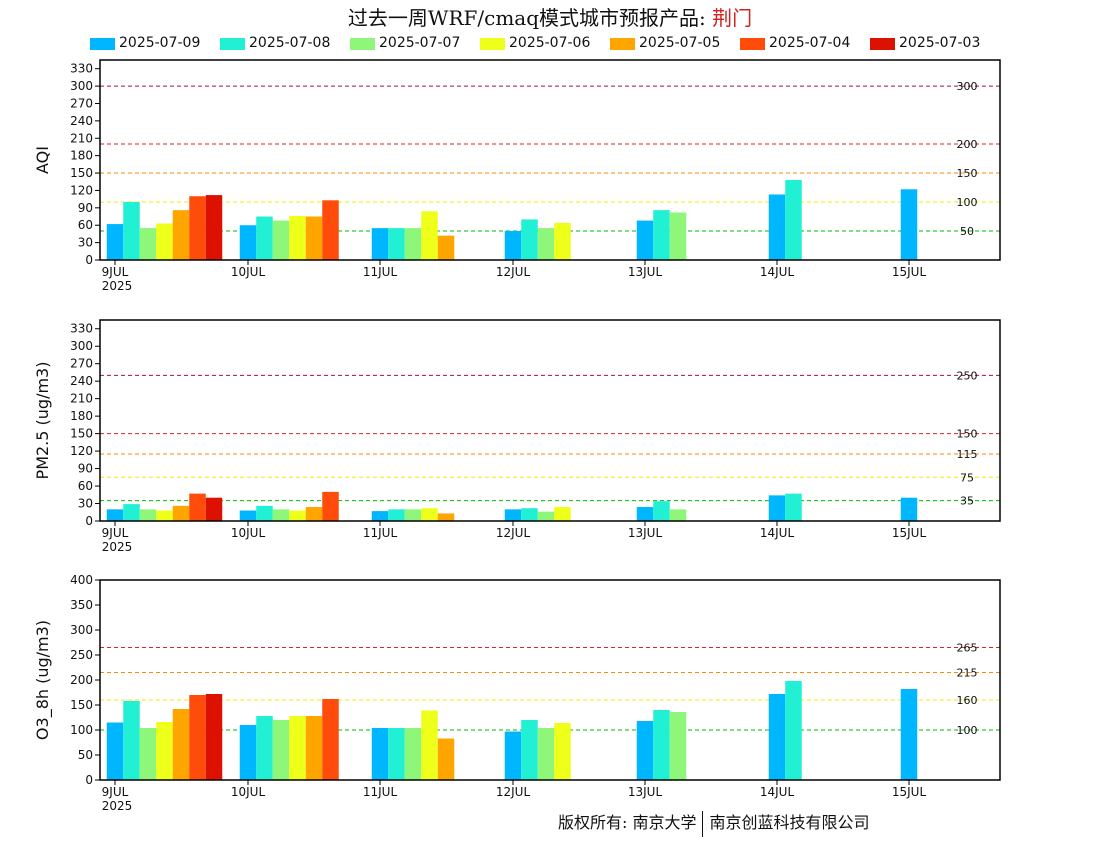 This screenshot has width=1100, height=850. I want to click on legend-label: 2025-07-05, so click(680, 43).